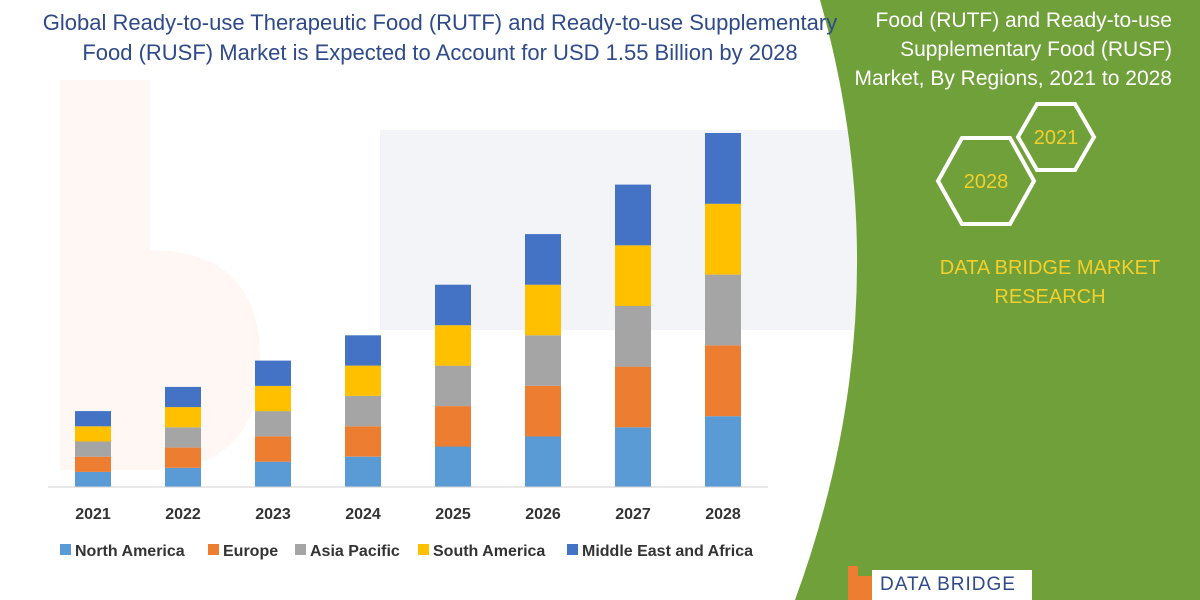  What do you see at coordinates (363, 471) in the screenshot?
I see `bar-2024-north-america` at bounding box center [363, 471].